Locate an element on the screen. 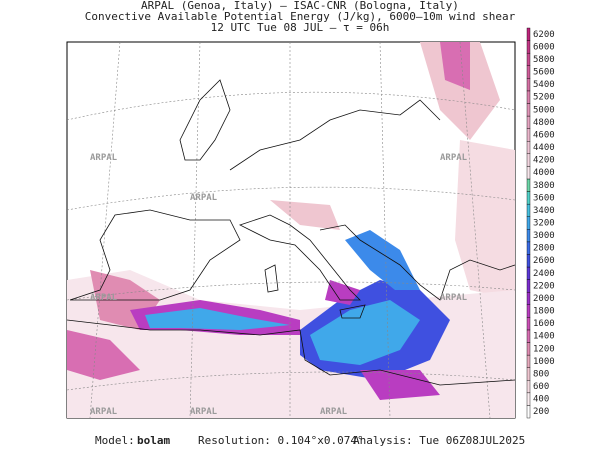  colorbar-label: 400 is located at coordinates (541, 400).